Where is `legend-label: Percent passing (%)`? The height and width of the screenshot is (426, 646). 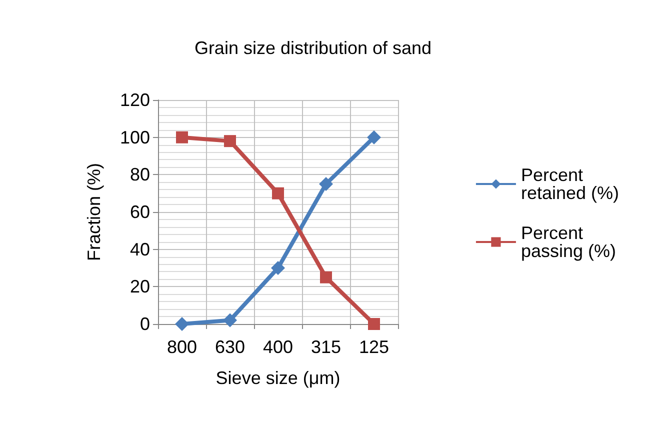 legend-label: Percent passing (%) is located at coordinates (568, 242).